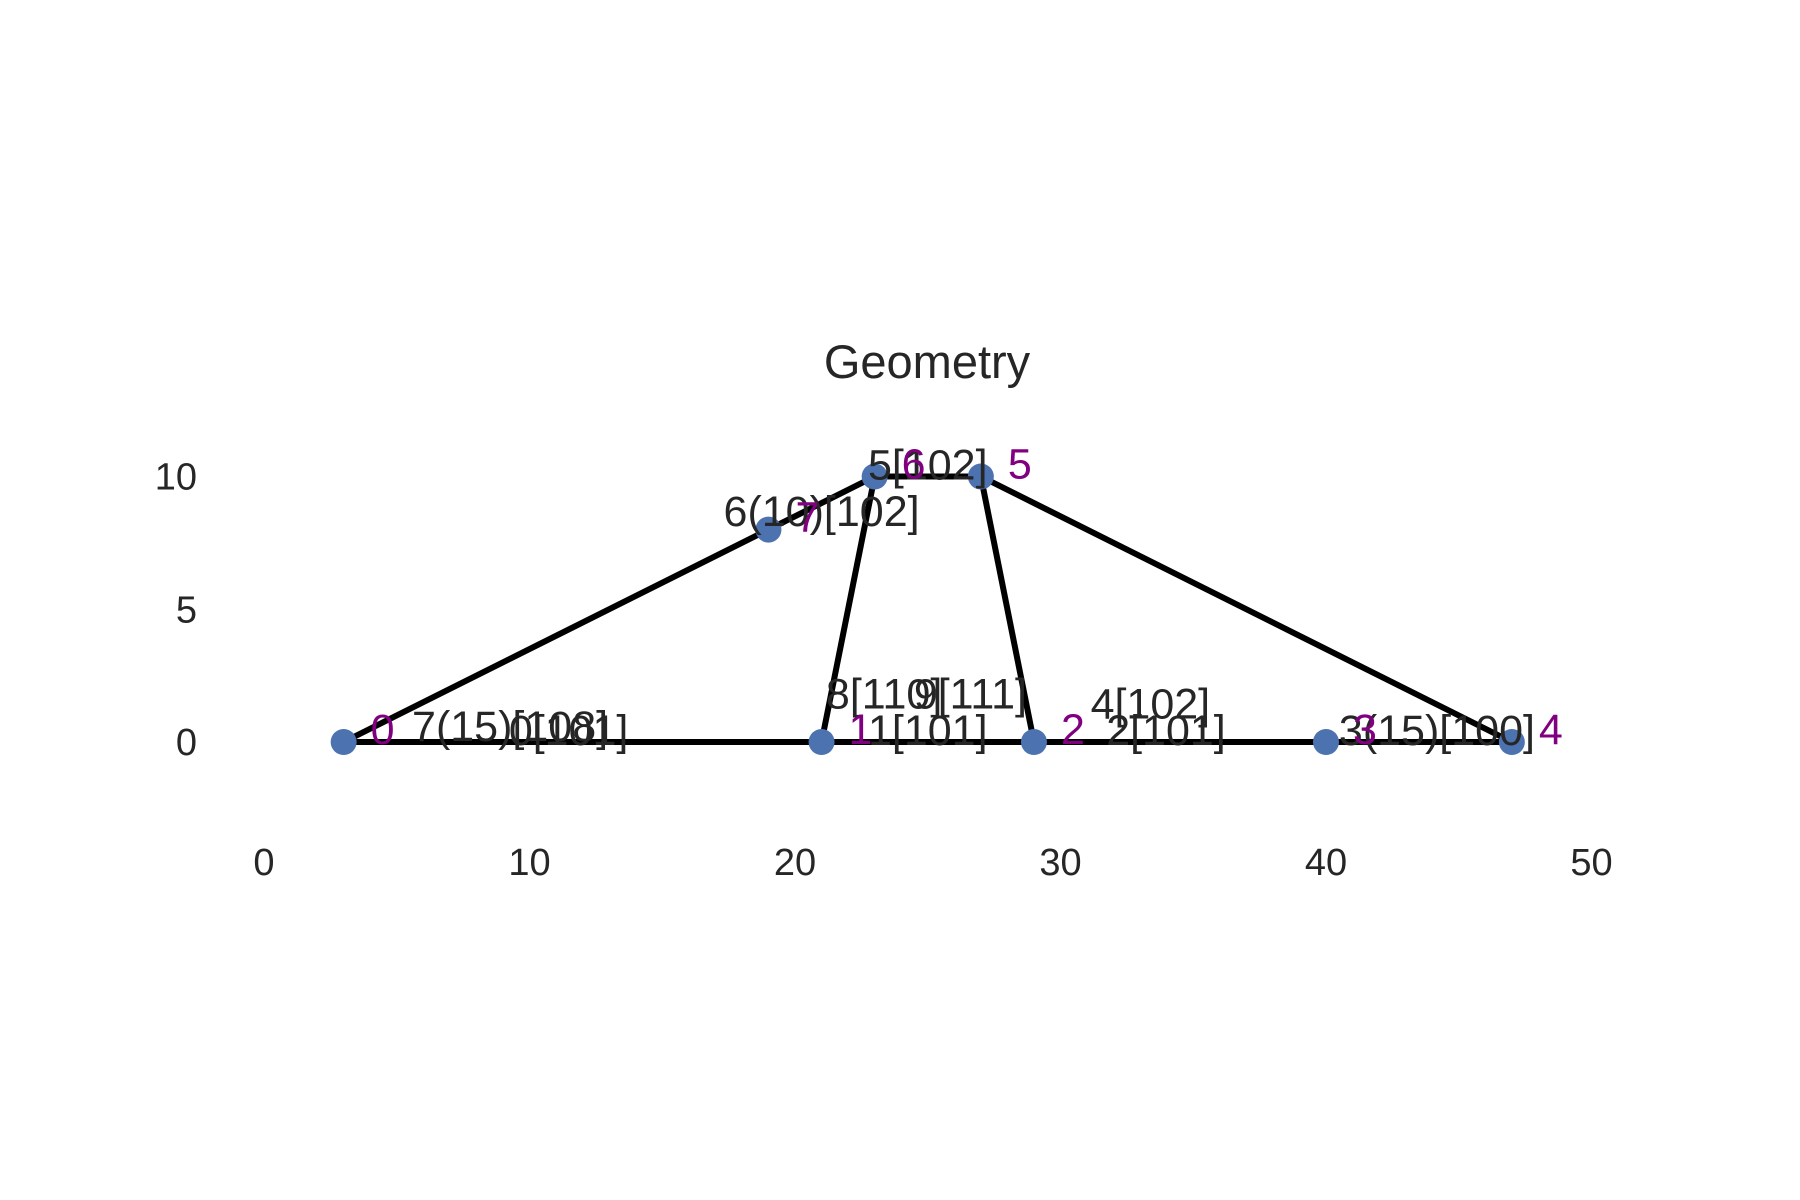  What do you see at coordinates (1166, 731) in the screenshot?
I see `member-label-2: 2[101]` at bounding box center [1166, 731].